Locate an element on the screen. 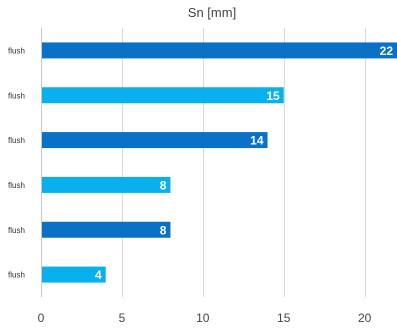 This screenshot has width=397, height=329. x-tick-label: 20 is located at coordinates (365, 318).